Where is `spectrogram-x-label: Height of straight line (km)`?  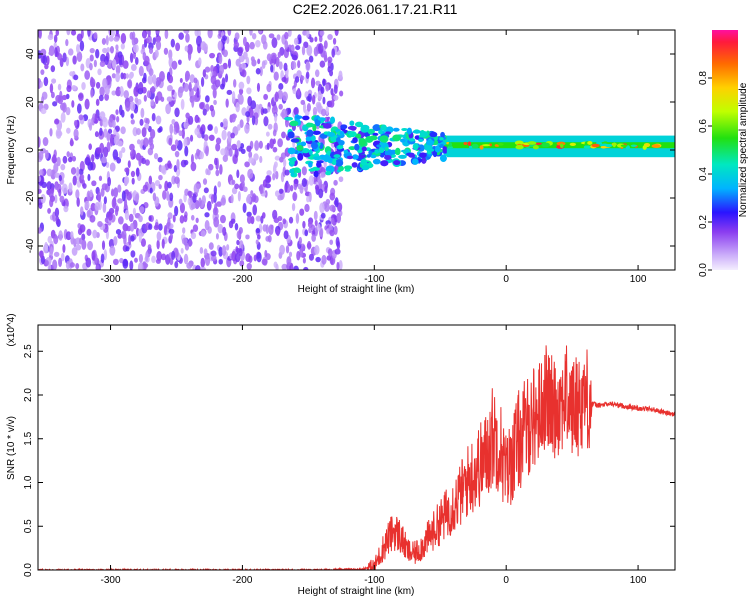
spectrogram-x-label: Height of straight line (km) is located at coordinates (356, 289).